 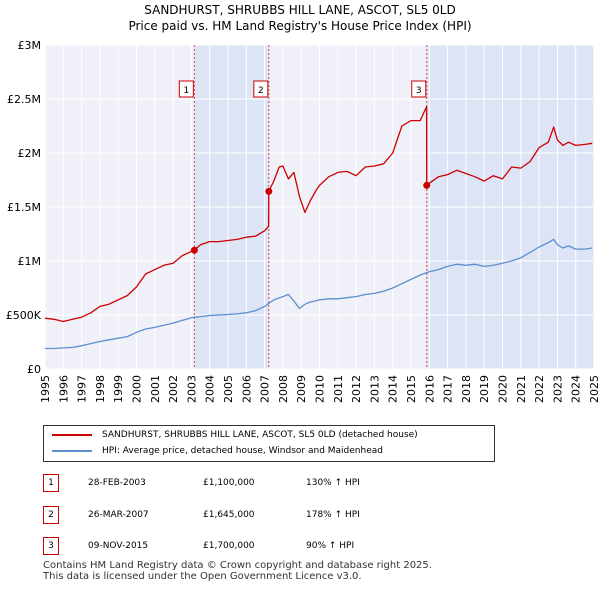 I want to click on y-tick-label: £0, so click(x=34, y=369).